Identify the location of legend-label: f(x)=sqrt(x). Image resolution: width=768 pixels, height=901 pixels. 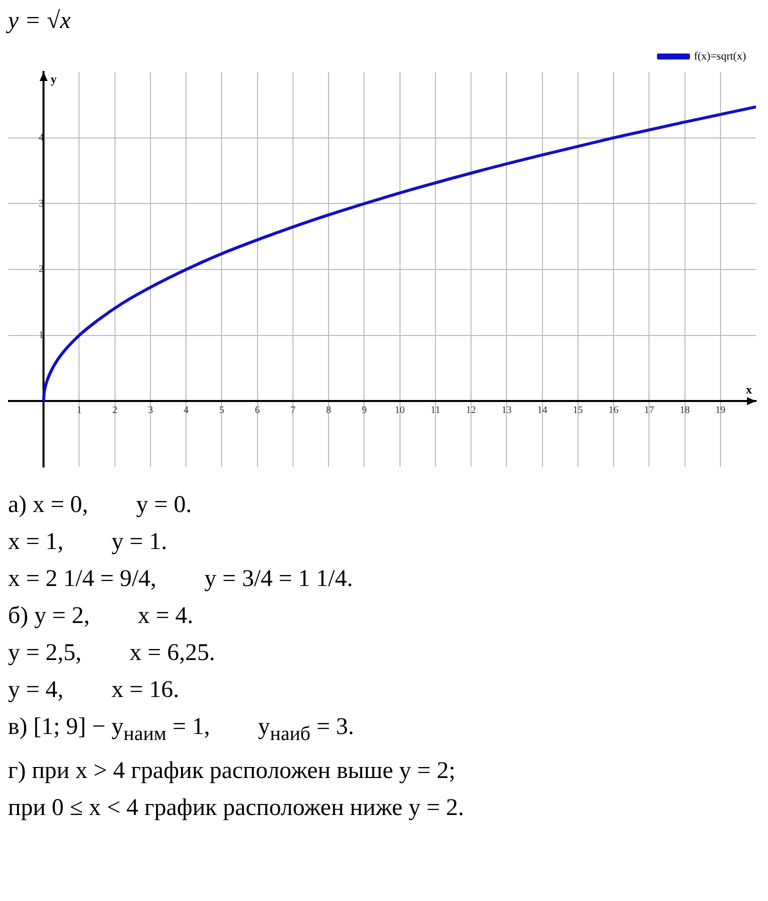
(720, 56).